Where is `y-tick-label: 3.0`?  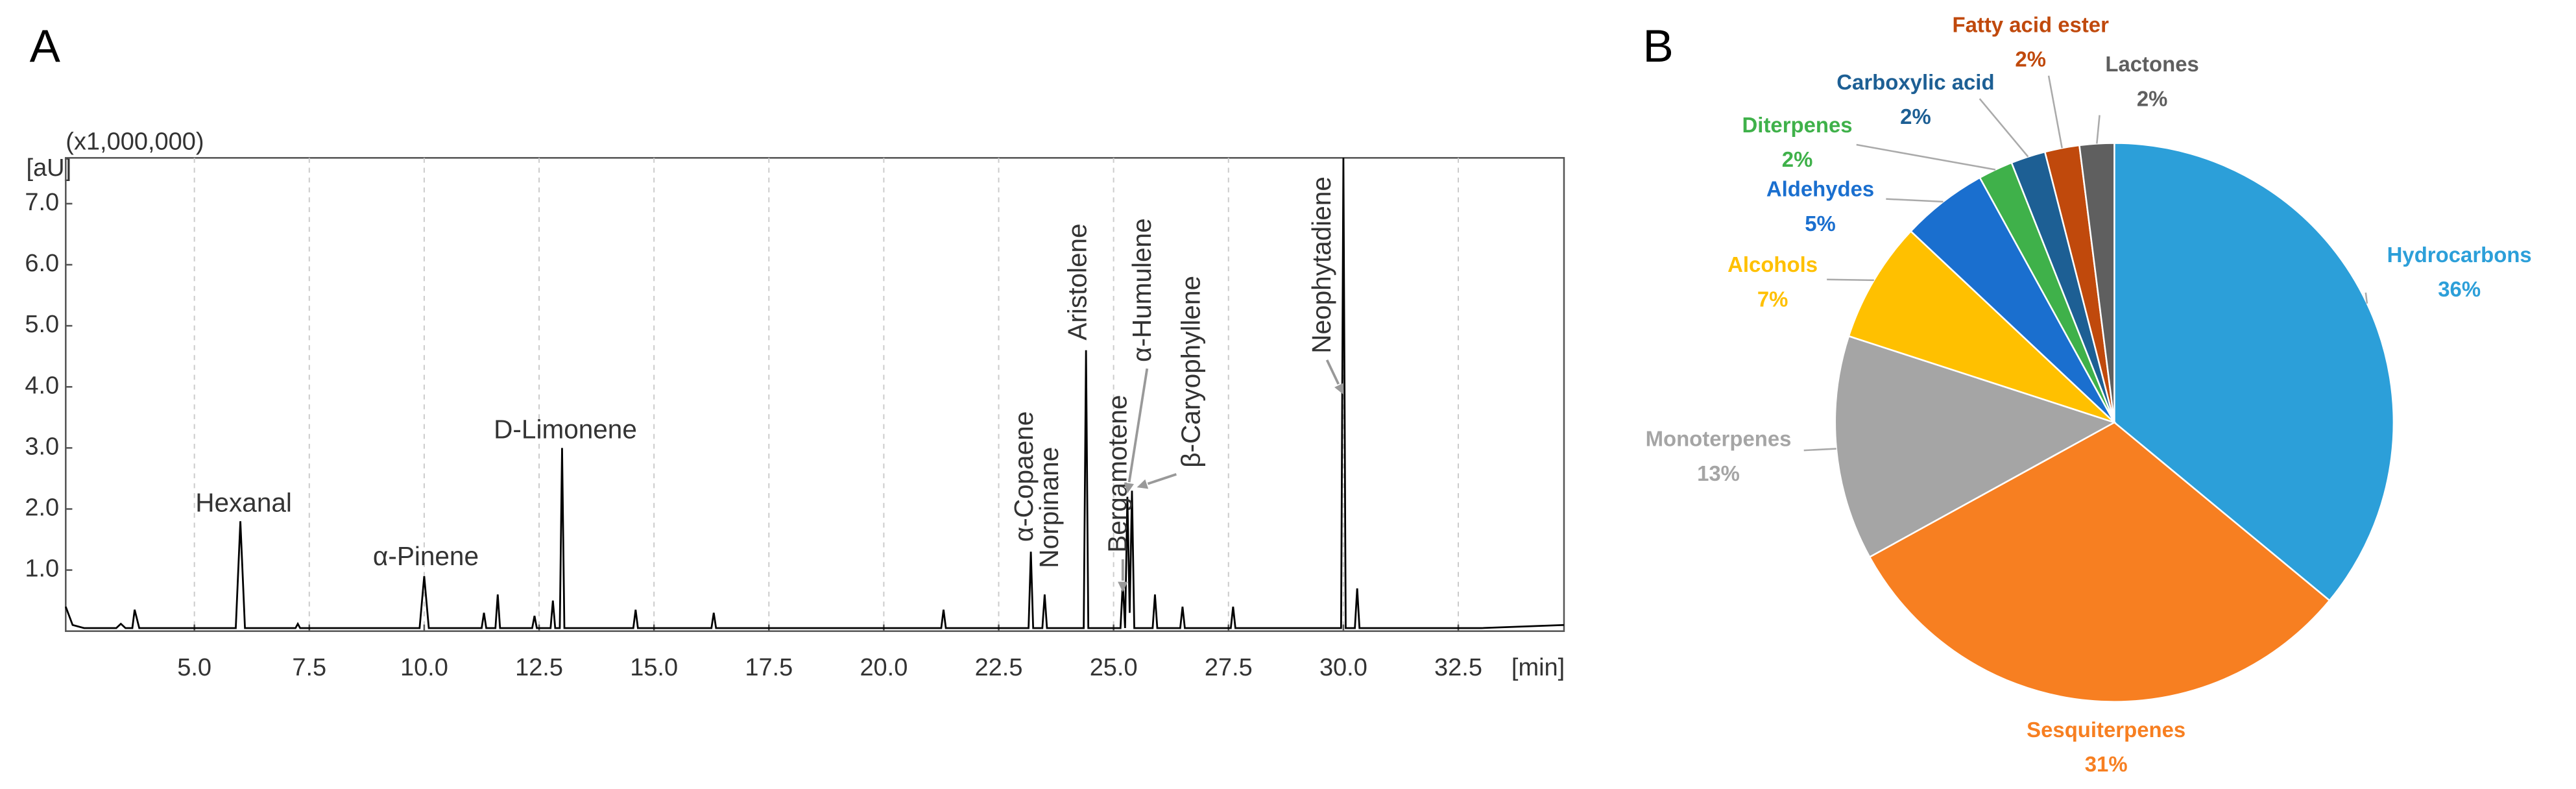
y-tick-label: 3.0 is located at coordinates (42, 446).